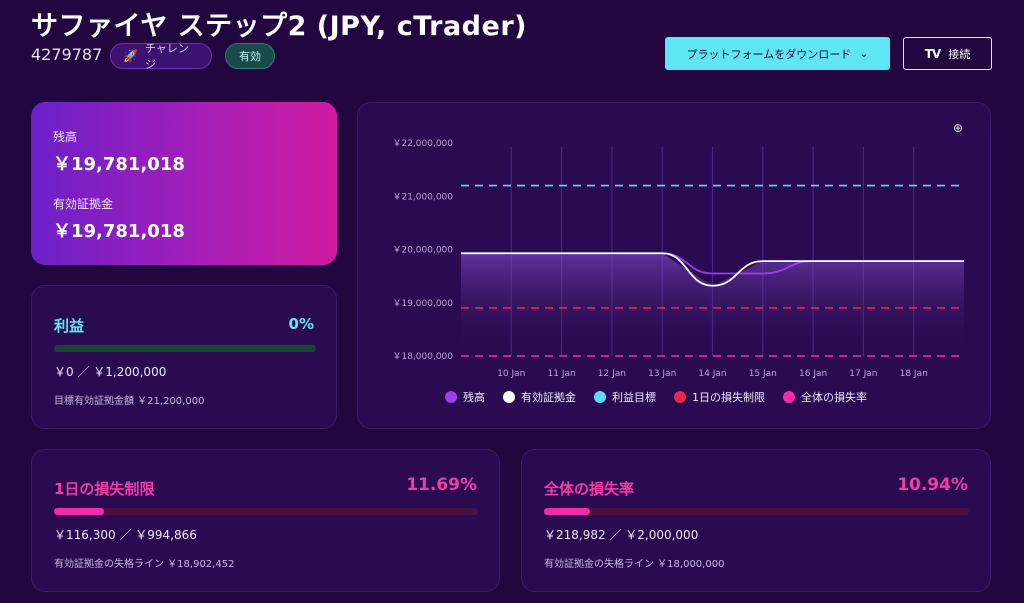  What do you see at coordinates (451, 397) in the screenshot?
I see `legend-balance-dot` at bounding box center [451, 397].